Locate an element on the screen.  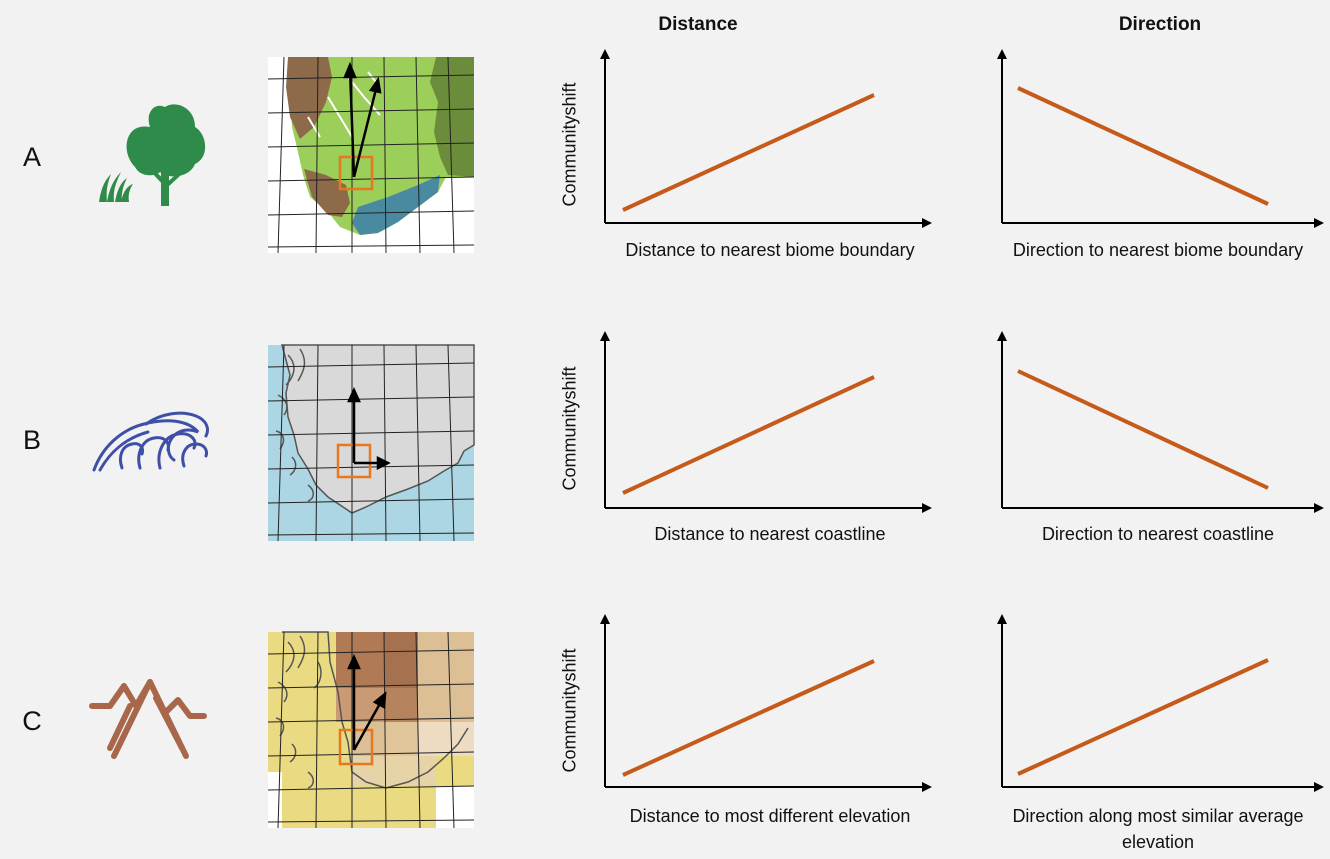
row-label-a: A is located at coordinates (31, 157).